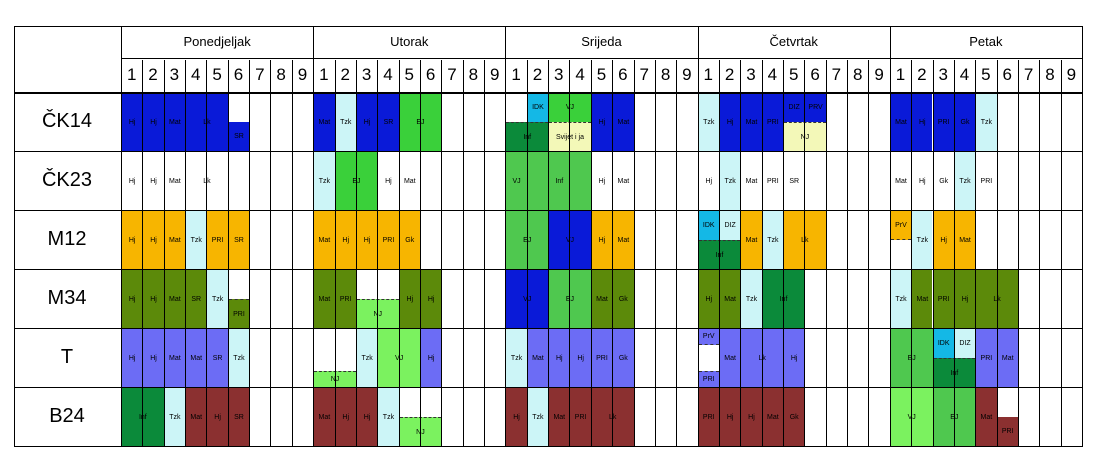 The height and width of the screenshot is (459, 1093). Describe the element at coordinates (559, 181) in the screenshot. I see `lesson-cell: Inf` at that location.